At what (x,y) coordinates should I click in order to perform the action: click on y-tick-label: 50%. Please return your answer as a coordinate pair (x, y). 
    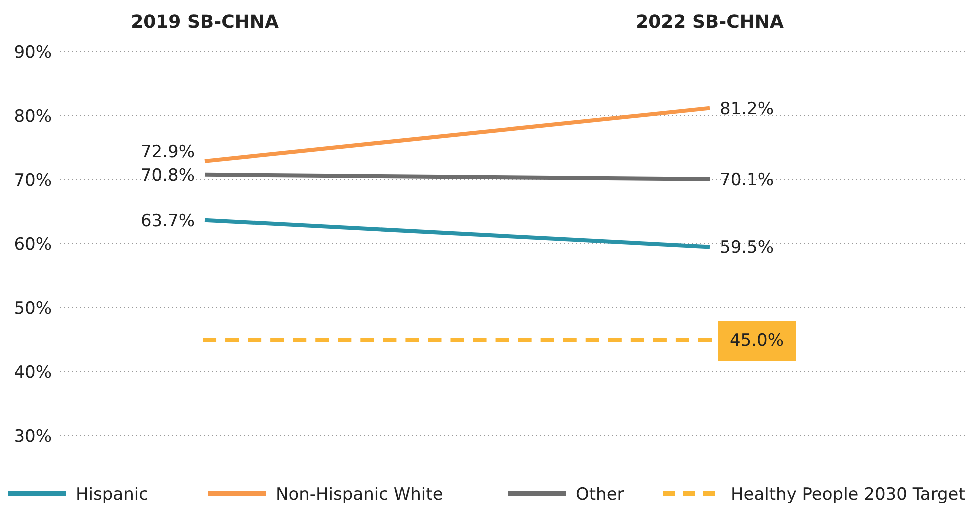
    Looking at the image, I should click on (33, 309).